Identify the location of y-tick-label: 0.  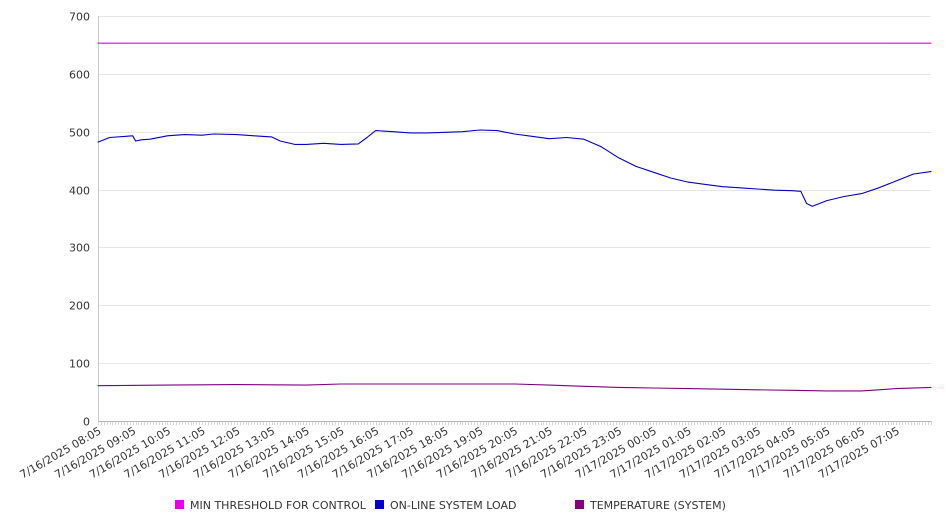
(86, 422).